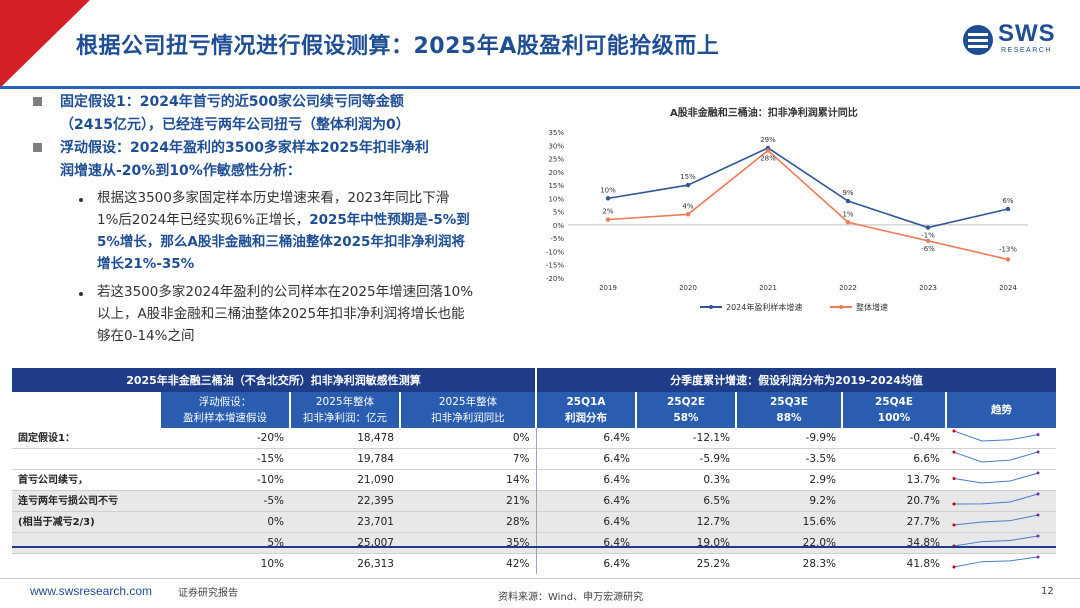 The width and height of the screenshot is (1080, 608). I want to click on header-band, so click(495, 44).